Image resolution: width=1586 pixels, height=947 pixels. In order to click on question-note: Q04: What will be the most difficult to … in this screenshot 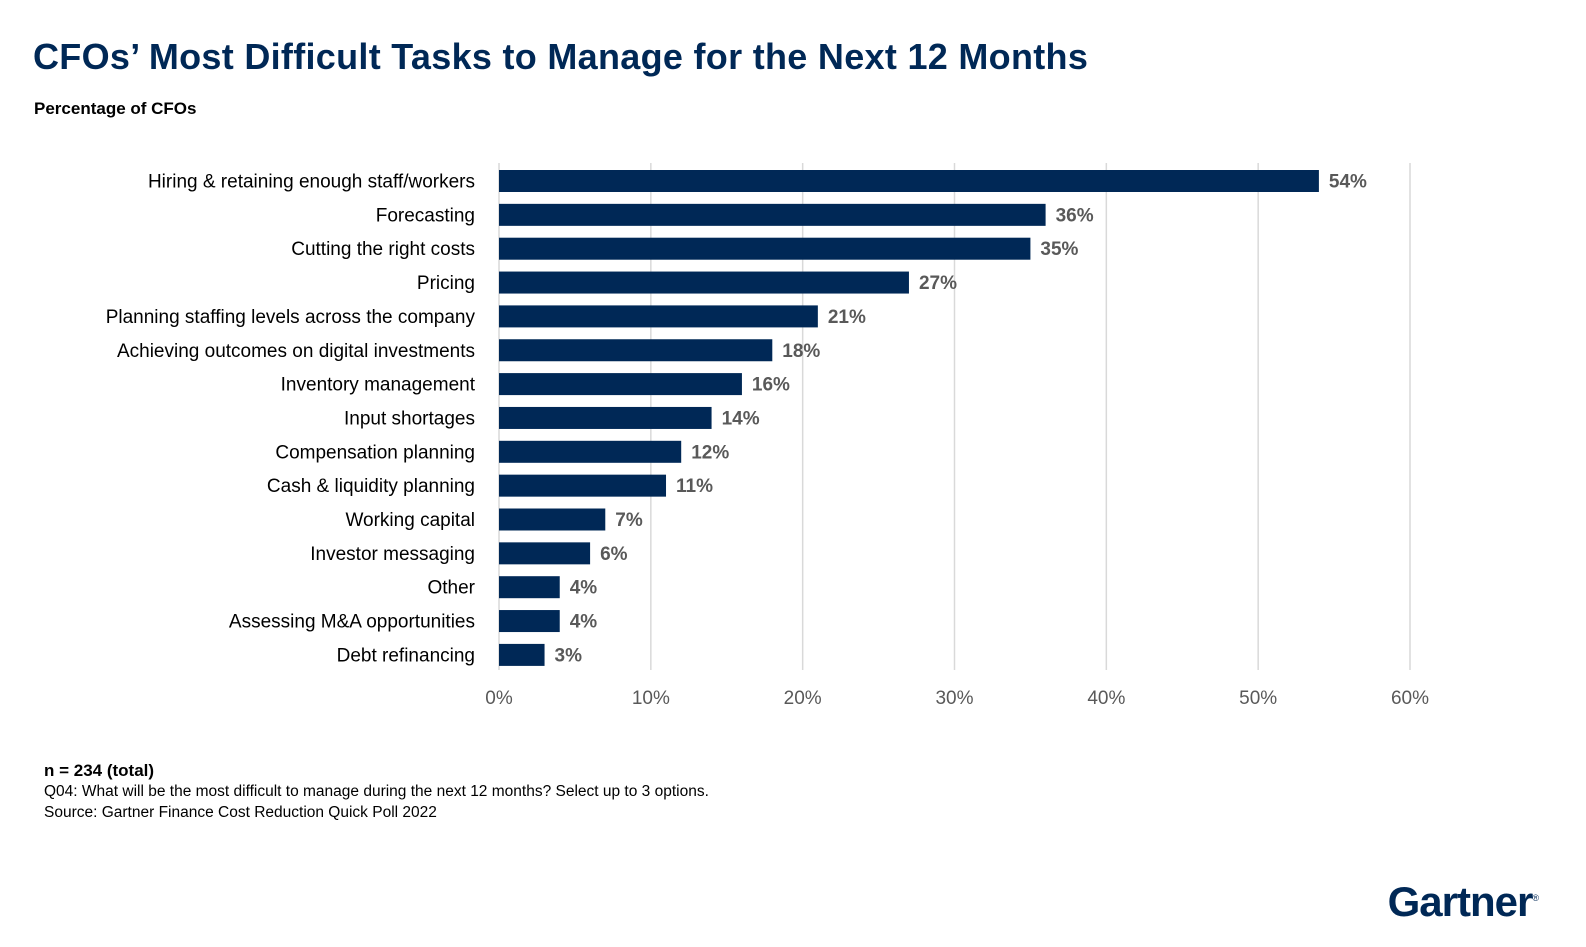, I will do `click(376, 791)`.